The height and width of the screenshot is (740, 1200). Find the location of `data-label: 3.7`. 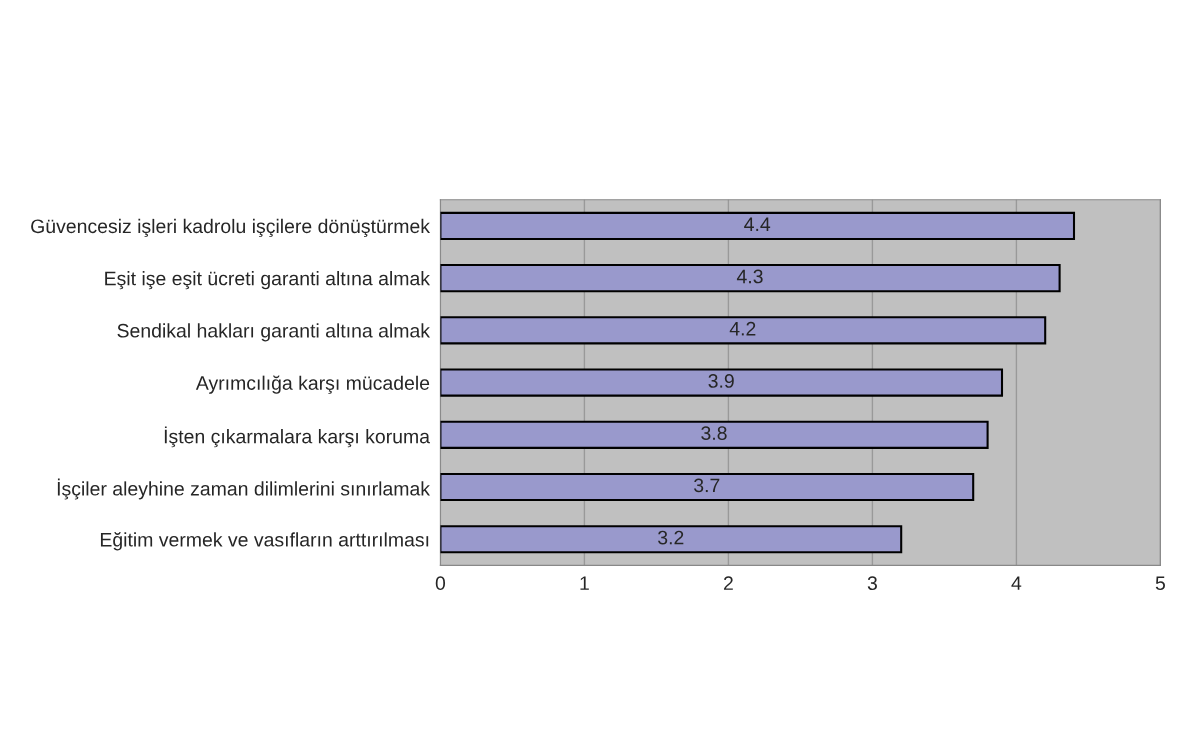

data-label: 3.7 is located at coordinates (707, 485).